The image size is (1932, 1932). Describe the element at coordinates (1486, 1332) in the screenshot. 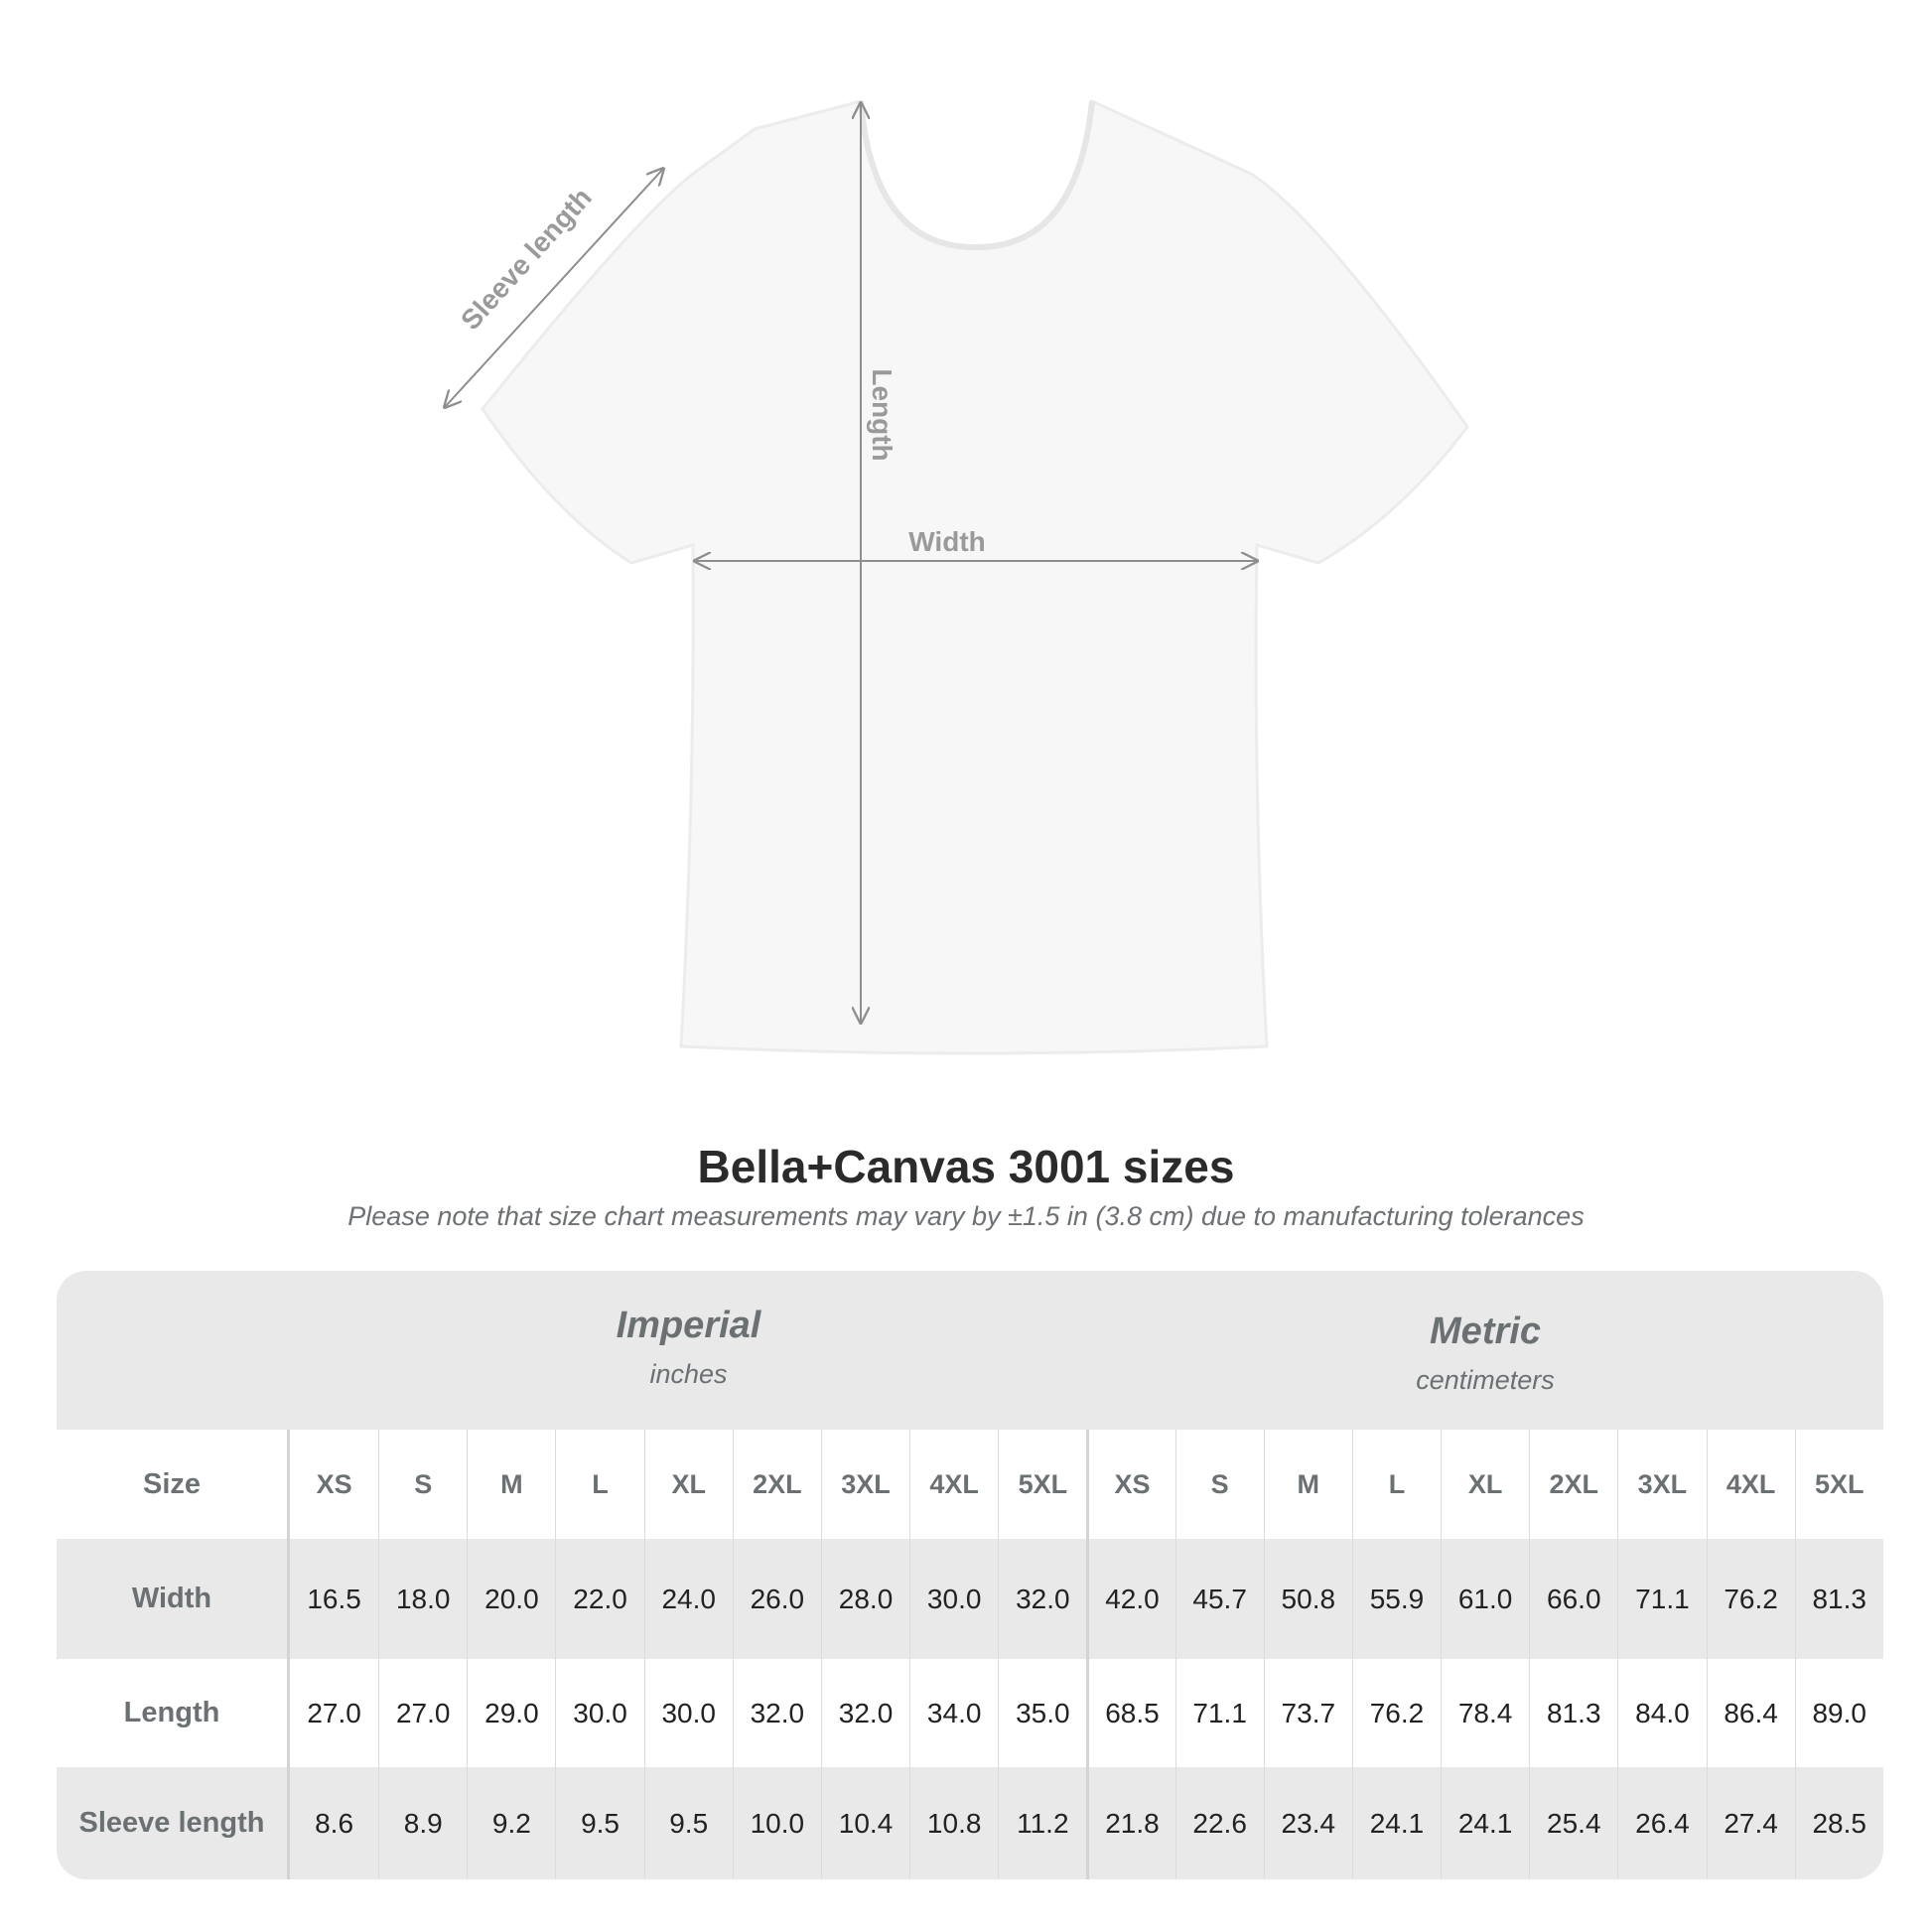

I see `metric-title: Metric` at that location.